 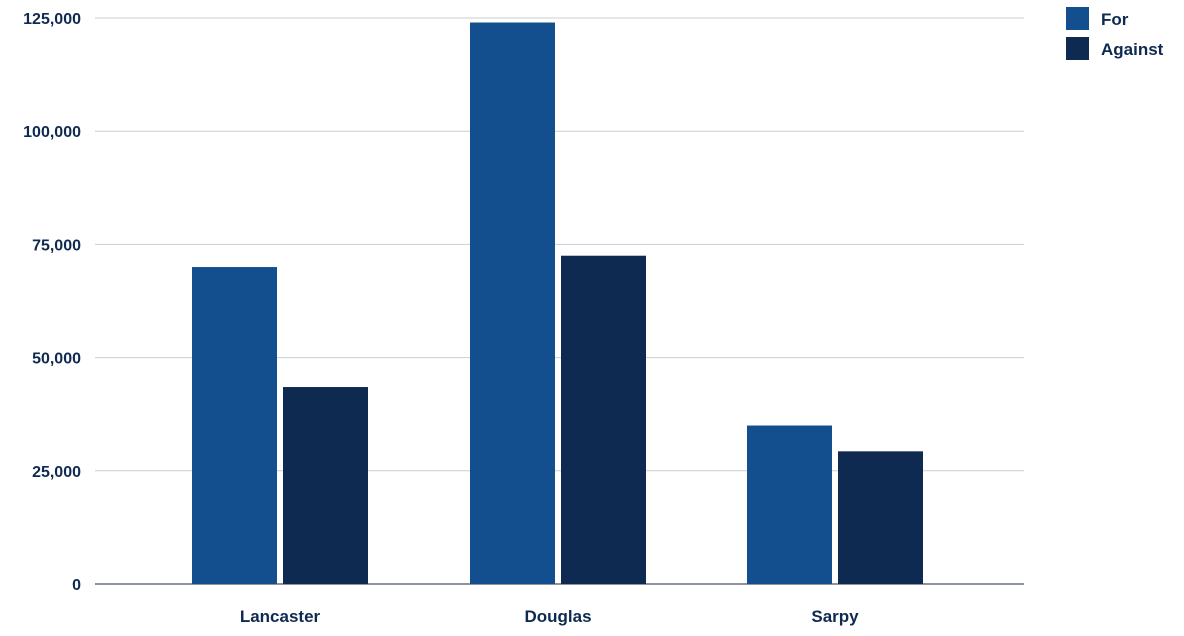 What do you see at coordinates (1132, 49) in the screenshot?
I see `legend-label-against: Against` at bounding box center [1132, 49].